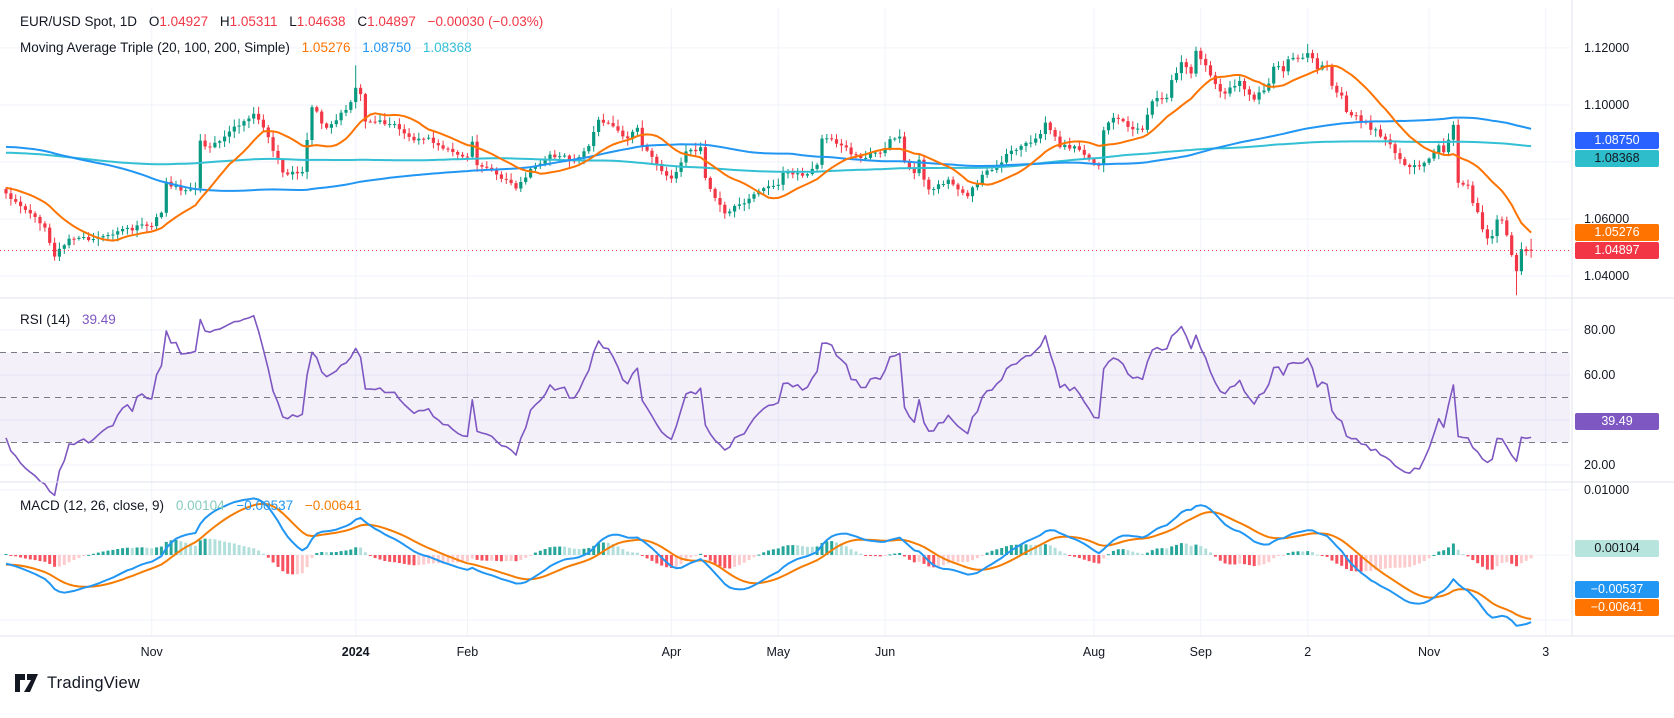  What do you see at coordinates (333, 505) in the screenshot?
I see `macd-signal-value: −0.00641` at bounding box center [333, 505].